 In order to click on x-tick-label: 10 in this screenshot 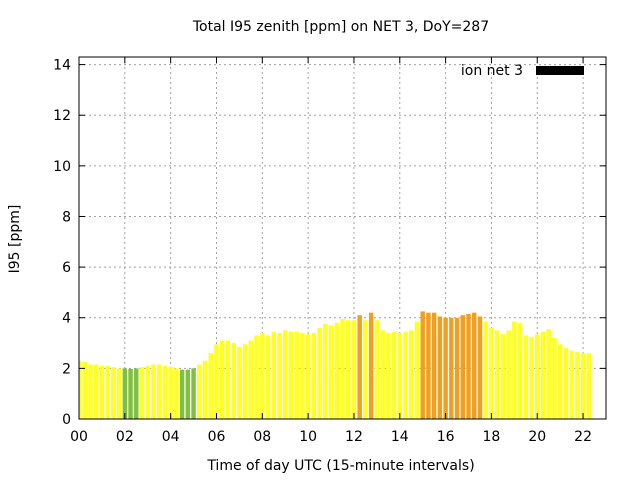, I will do `click(308, 437)`.